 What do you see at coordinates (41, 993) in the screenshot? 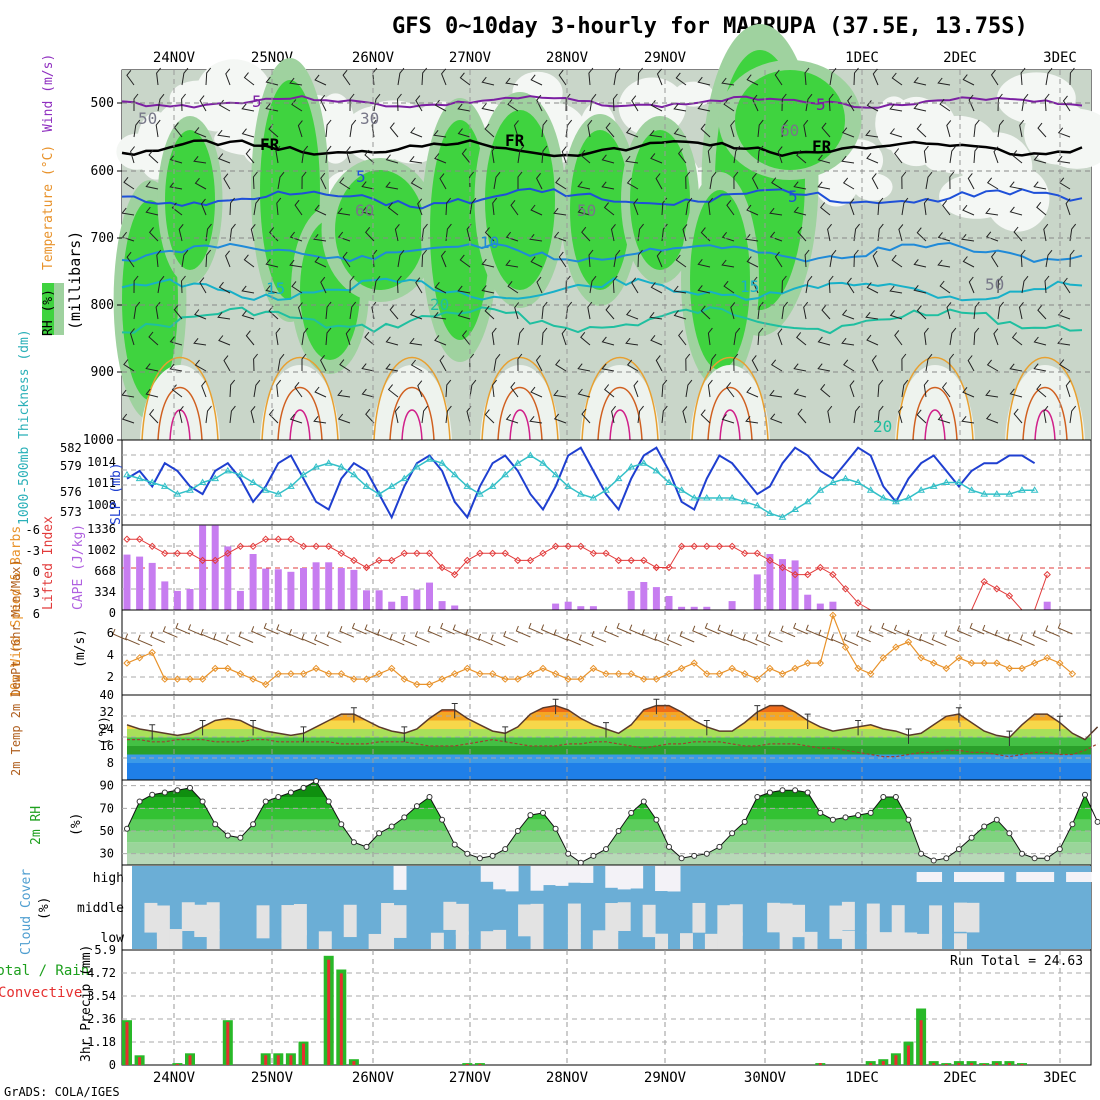
I see `precip-convective-label: Convective` at bounding box center [41, 993].